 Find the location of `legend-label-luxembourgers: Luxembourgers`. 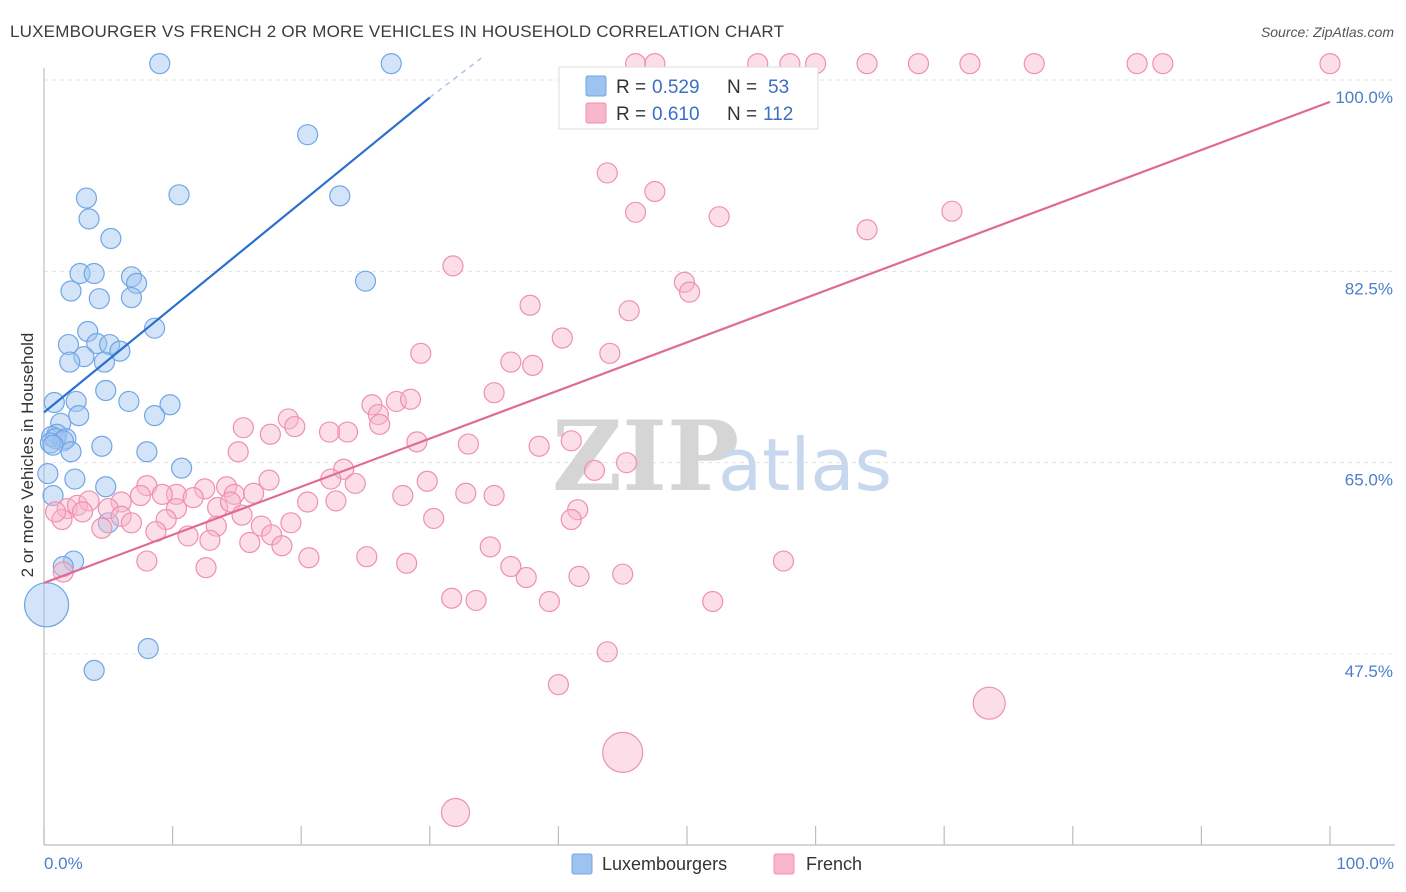

legend-label-luxembourgers: Luxembourgers is located at coordinates (664, 864).